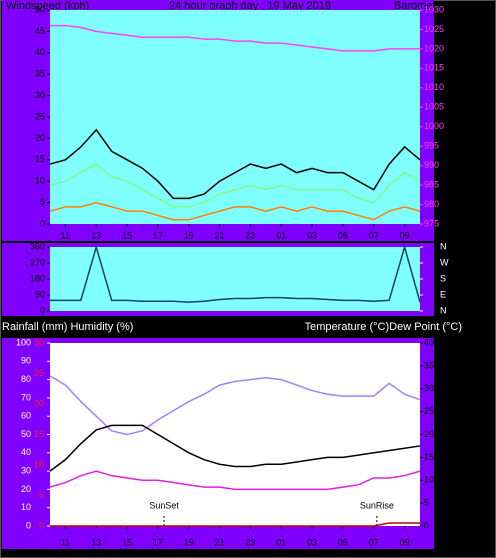  Describe the element at coordinates (429, 480) in the screenshot. I see `y2-tick-label: 10` at that location.